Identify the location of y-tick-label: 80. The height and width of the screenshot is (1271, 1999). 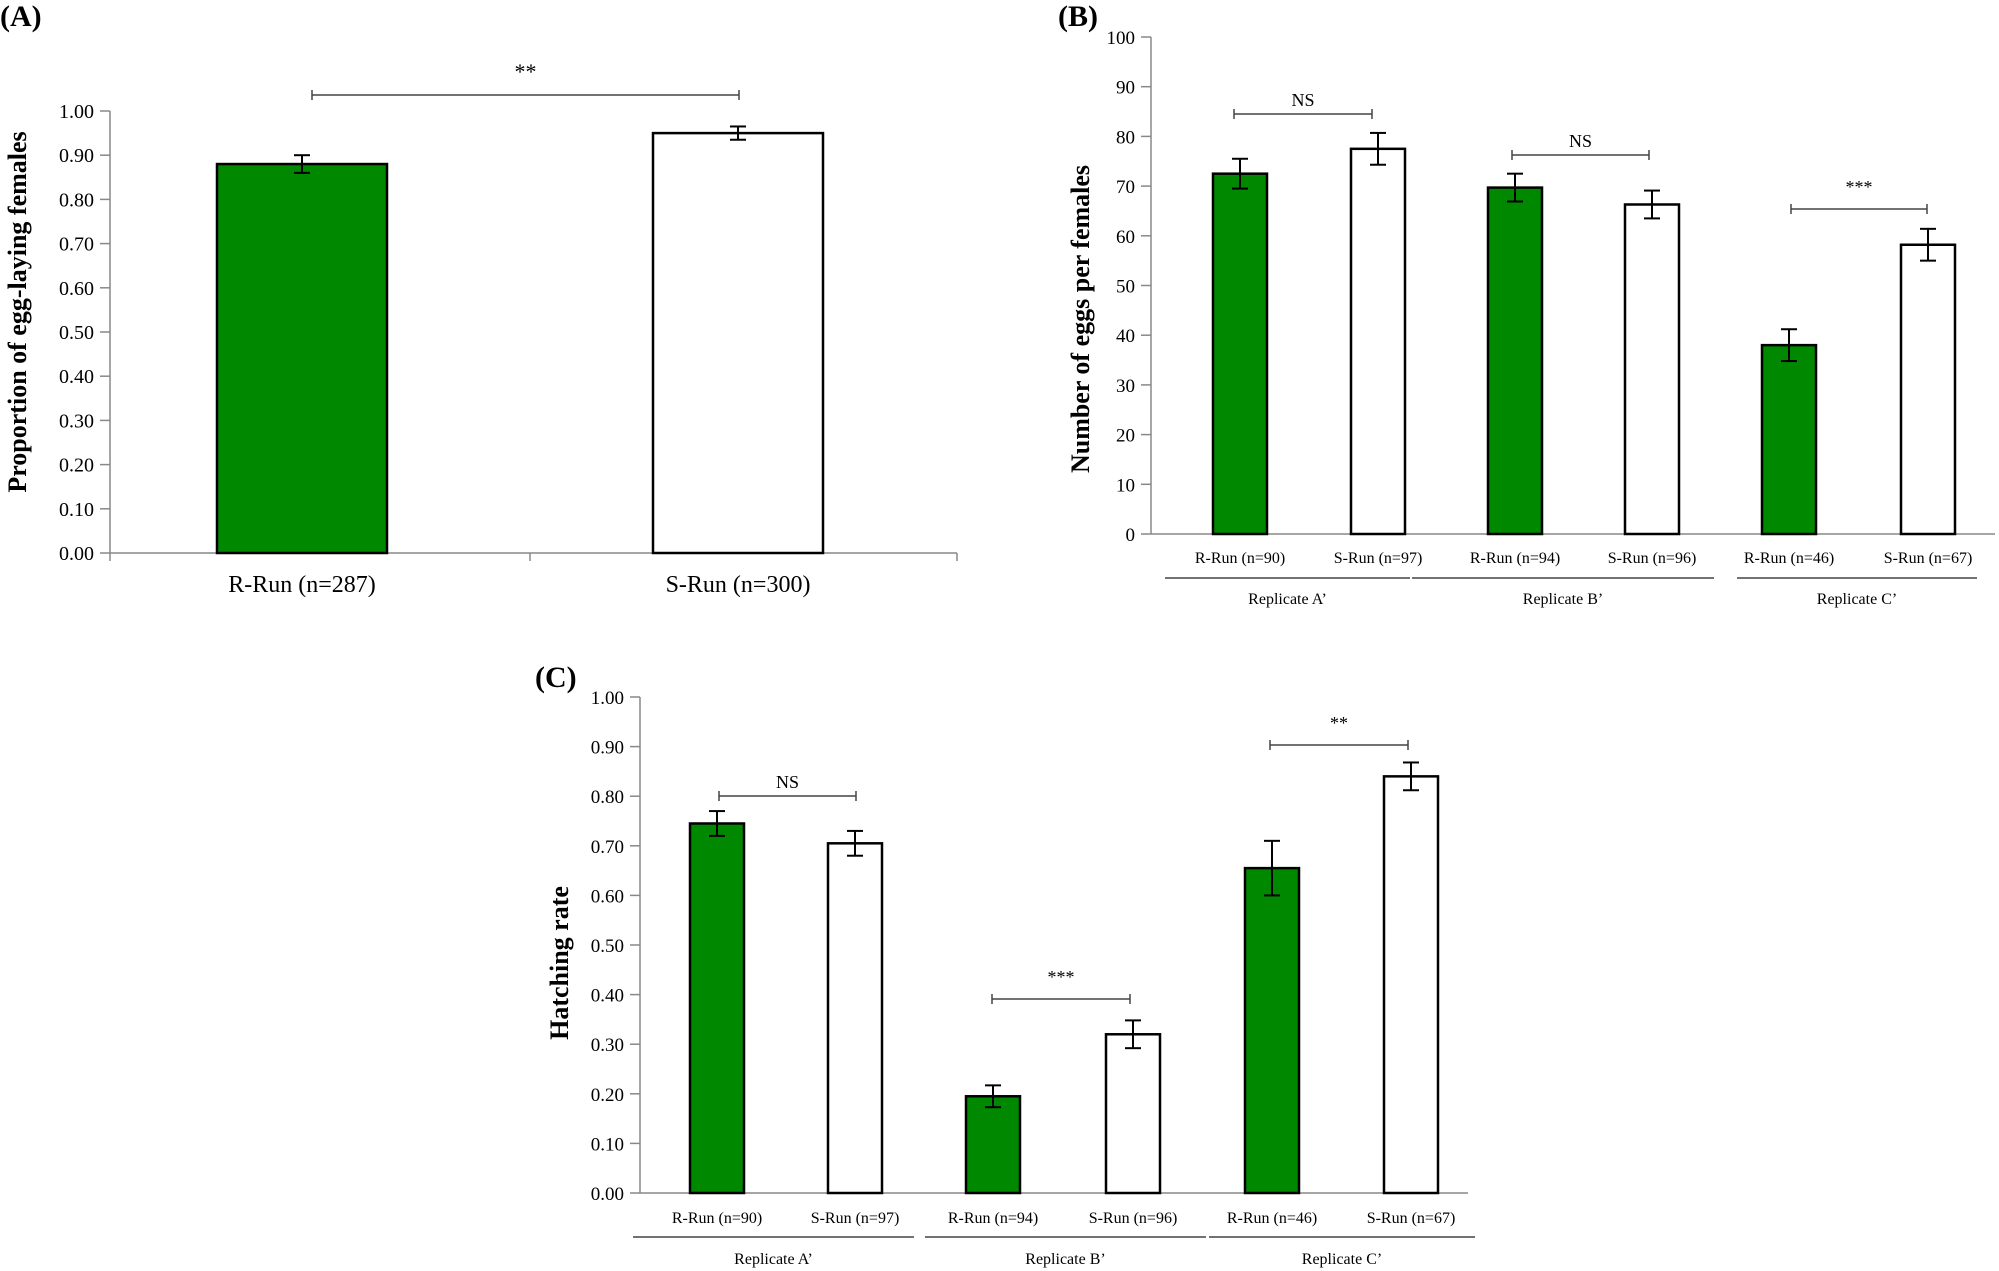
(1125, 137).